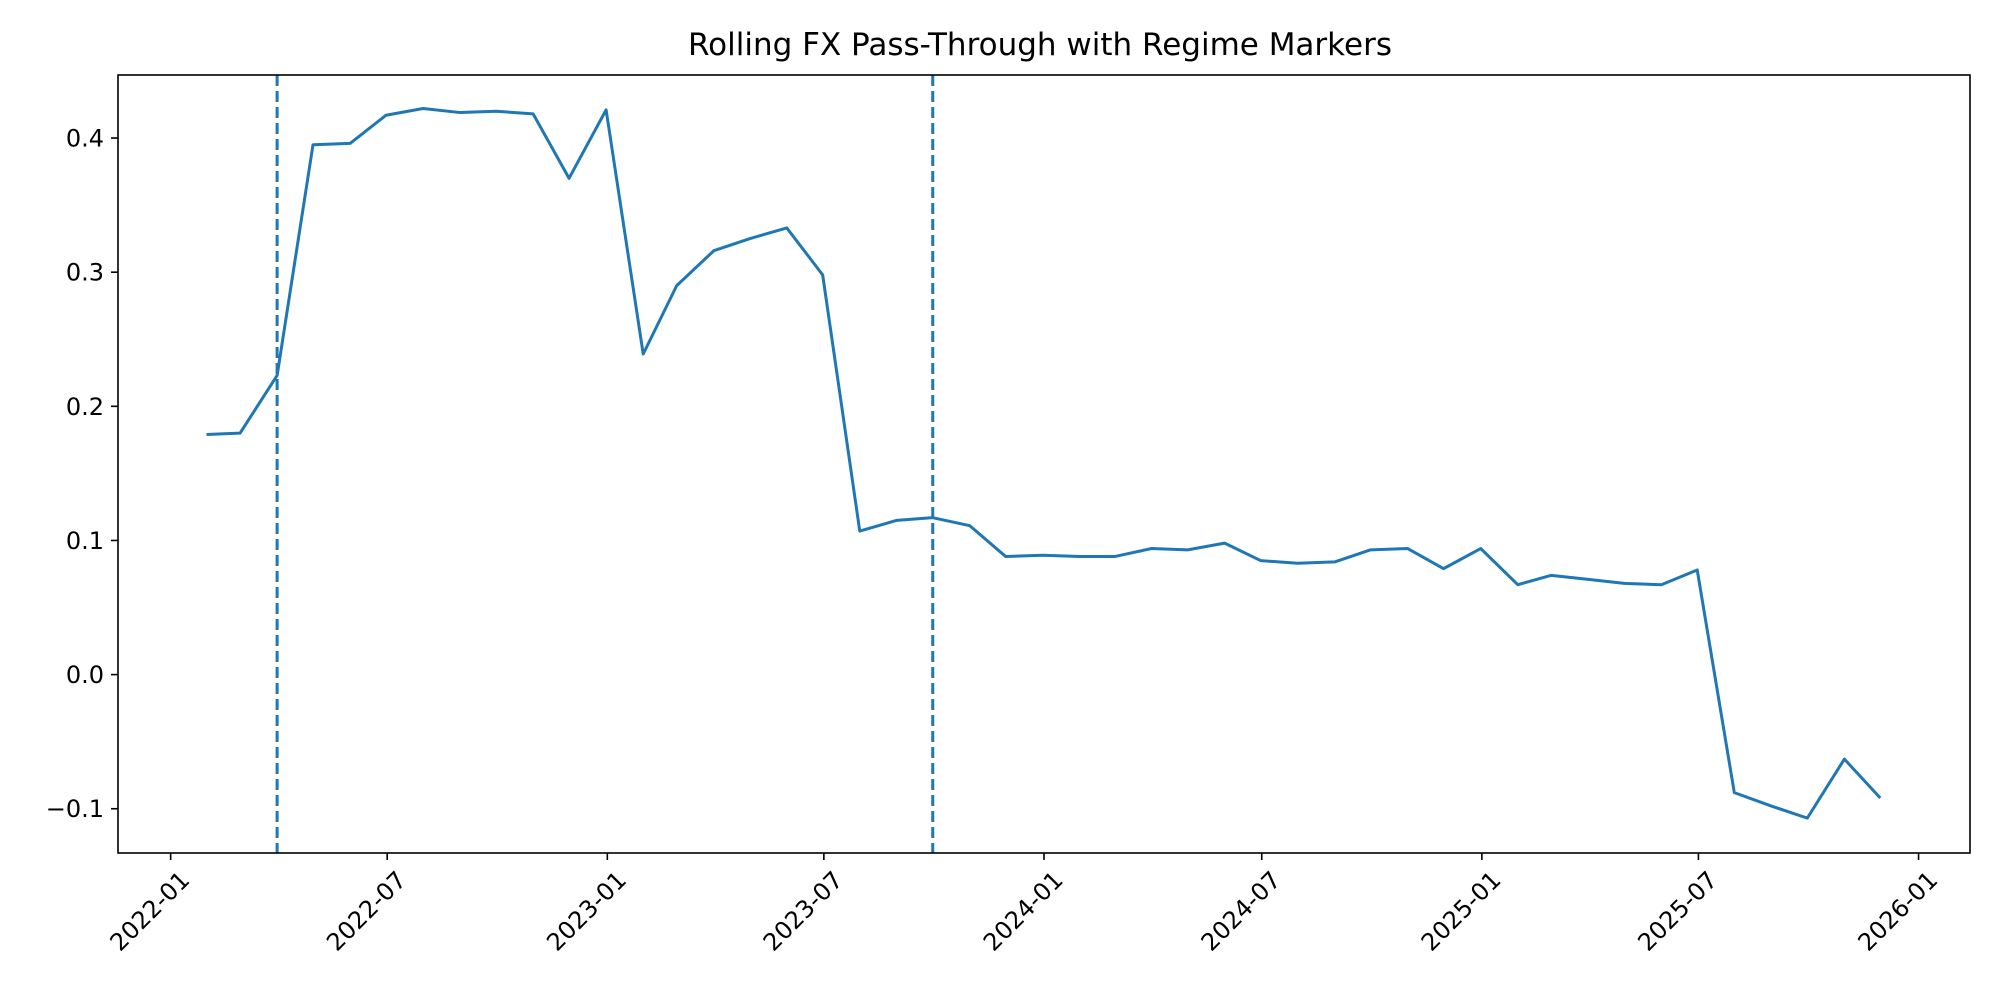 The height and width of the screenshot is (1000, 2000). Describe the element at coordinates (1898, 911) in the screenshot. I see `x-tick-label-8: 2026-01` at that location.